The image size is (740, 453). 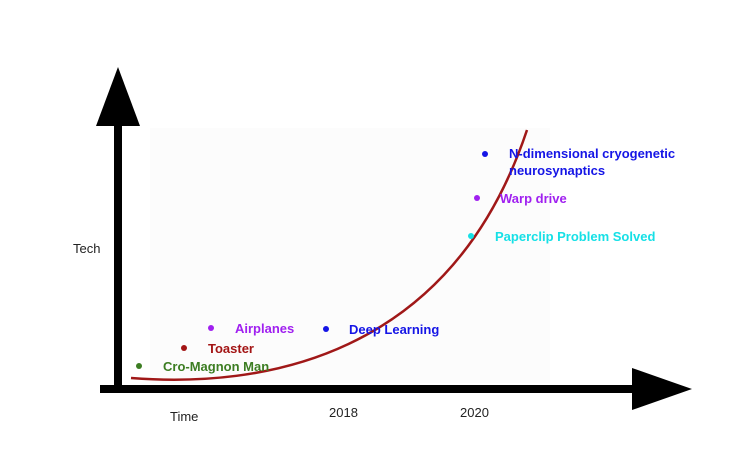 What do you see at coordinates (557, 170) in the screenshot?
I see `milestone-label-line2: neurosynaptics` at bounding box center [557, 170].